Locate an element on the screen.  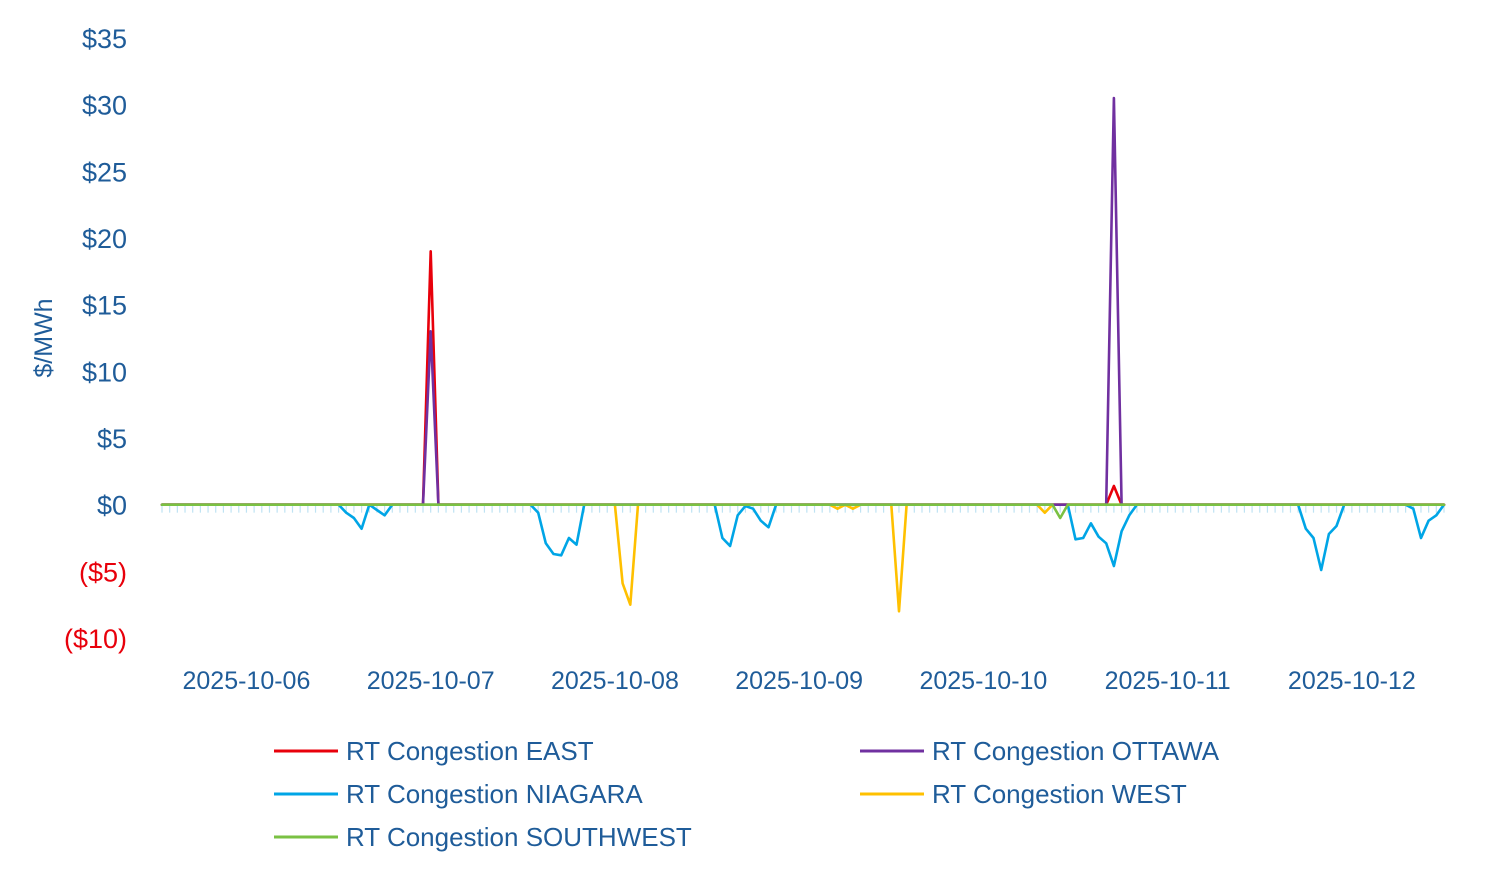
y-axis-title: $/MWh is located at coordinates (44, 337).